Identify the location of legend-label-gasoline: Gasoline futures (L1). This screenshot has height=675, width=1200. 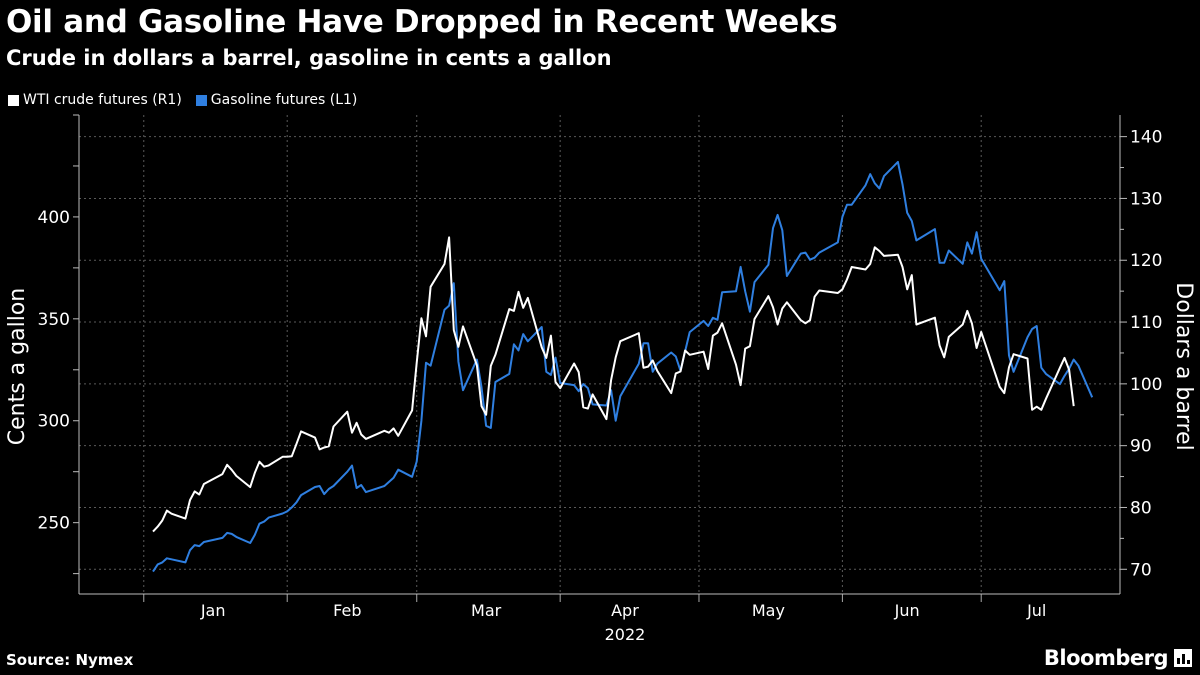
(284, 100).